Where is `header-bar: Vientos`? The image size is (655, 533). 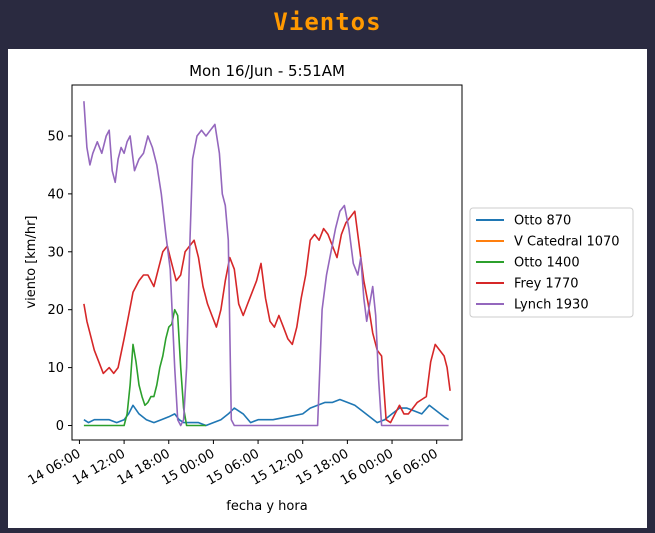
header-bar: Vientos is located at coordinates (327, 22).